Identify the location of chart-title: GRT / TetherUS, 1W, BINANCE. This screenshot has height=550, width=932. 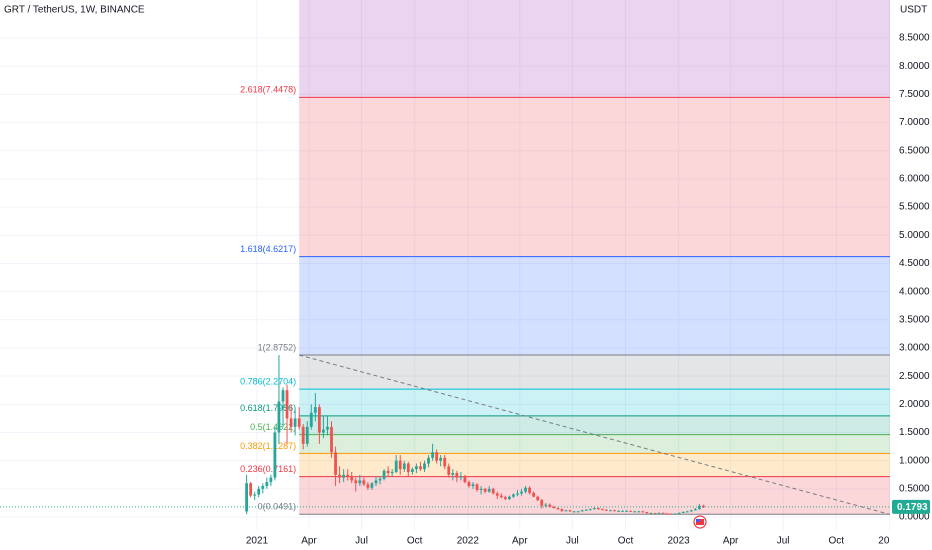
(74, 10).